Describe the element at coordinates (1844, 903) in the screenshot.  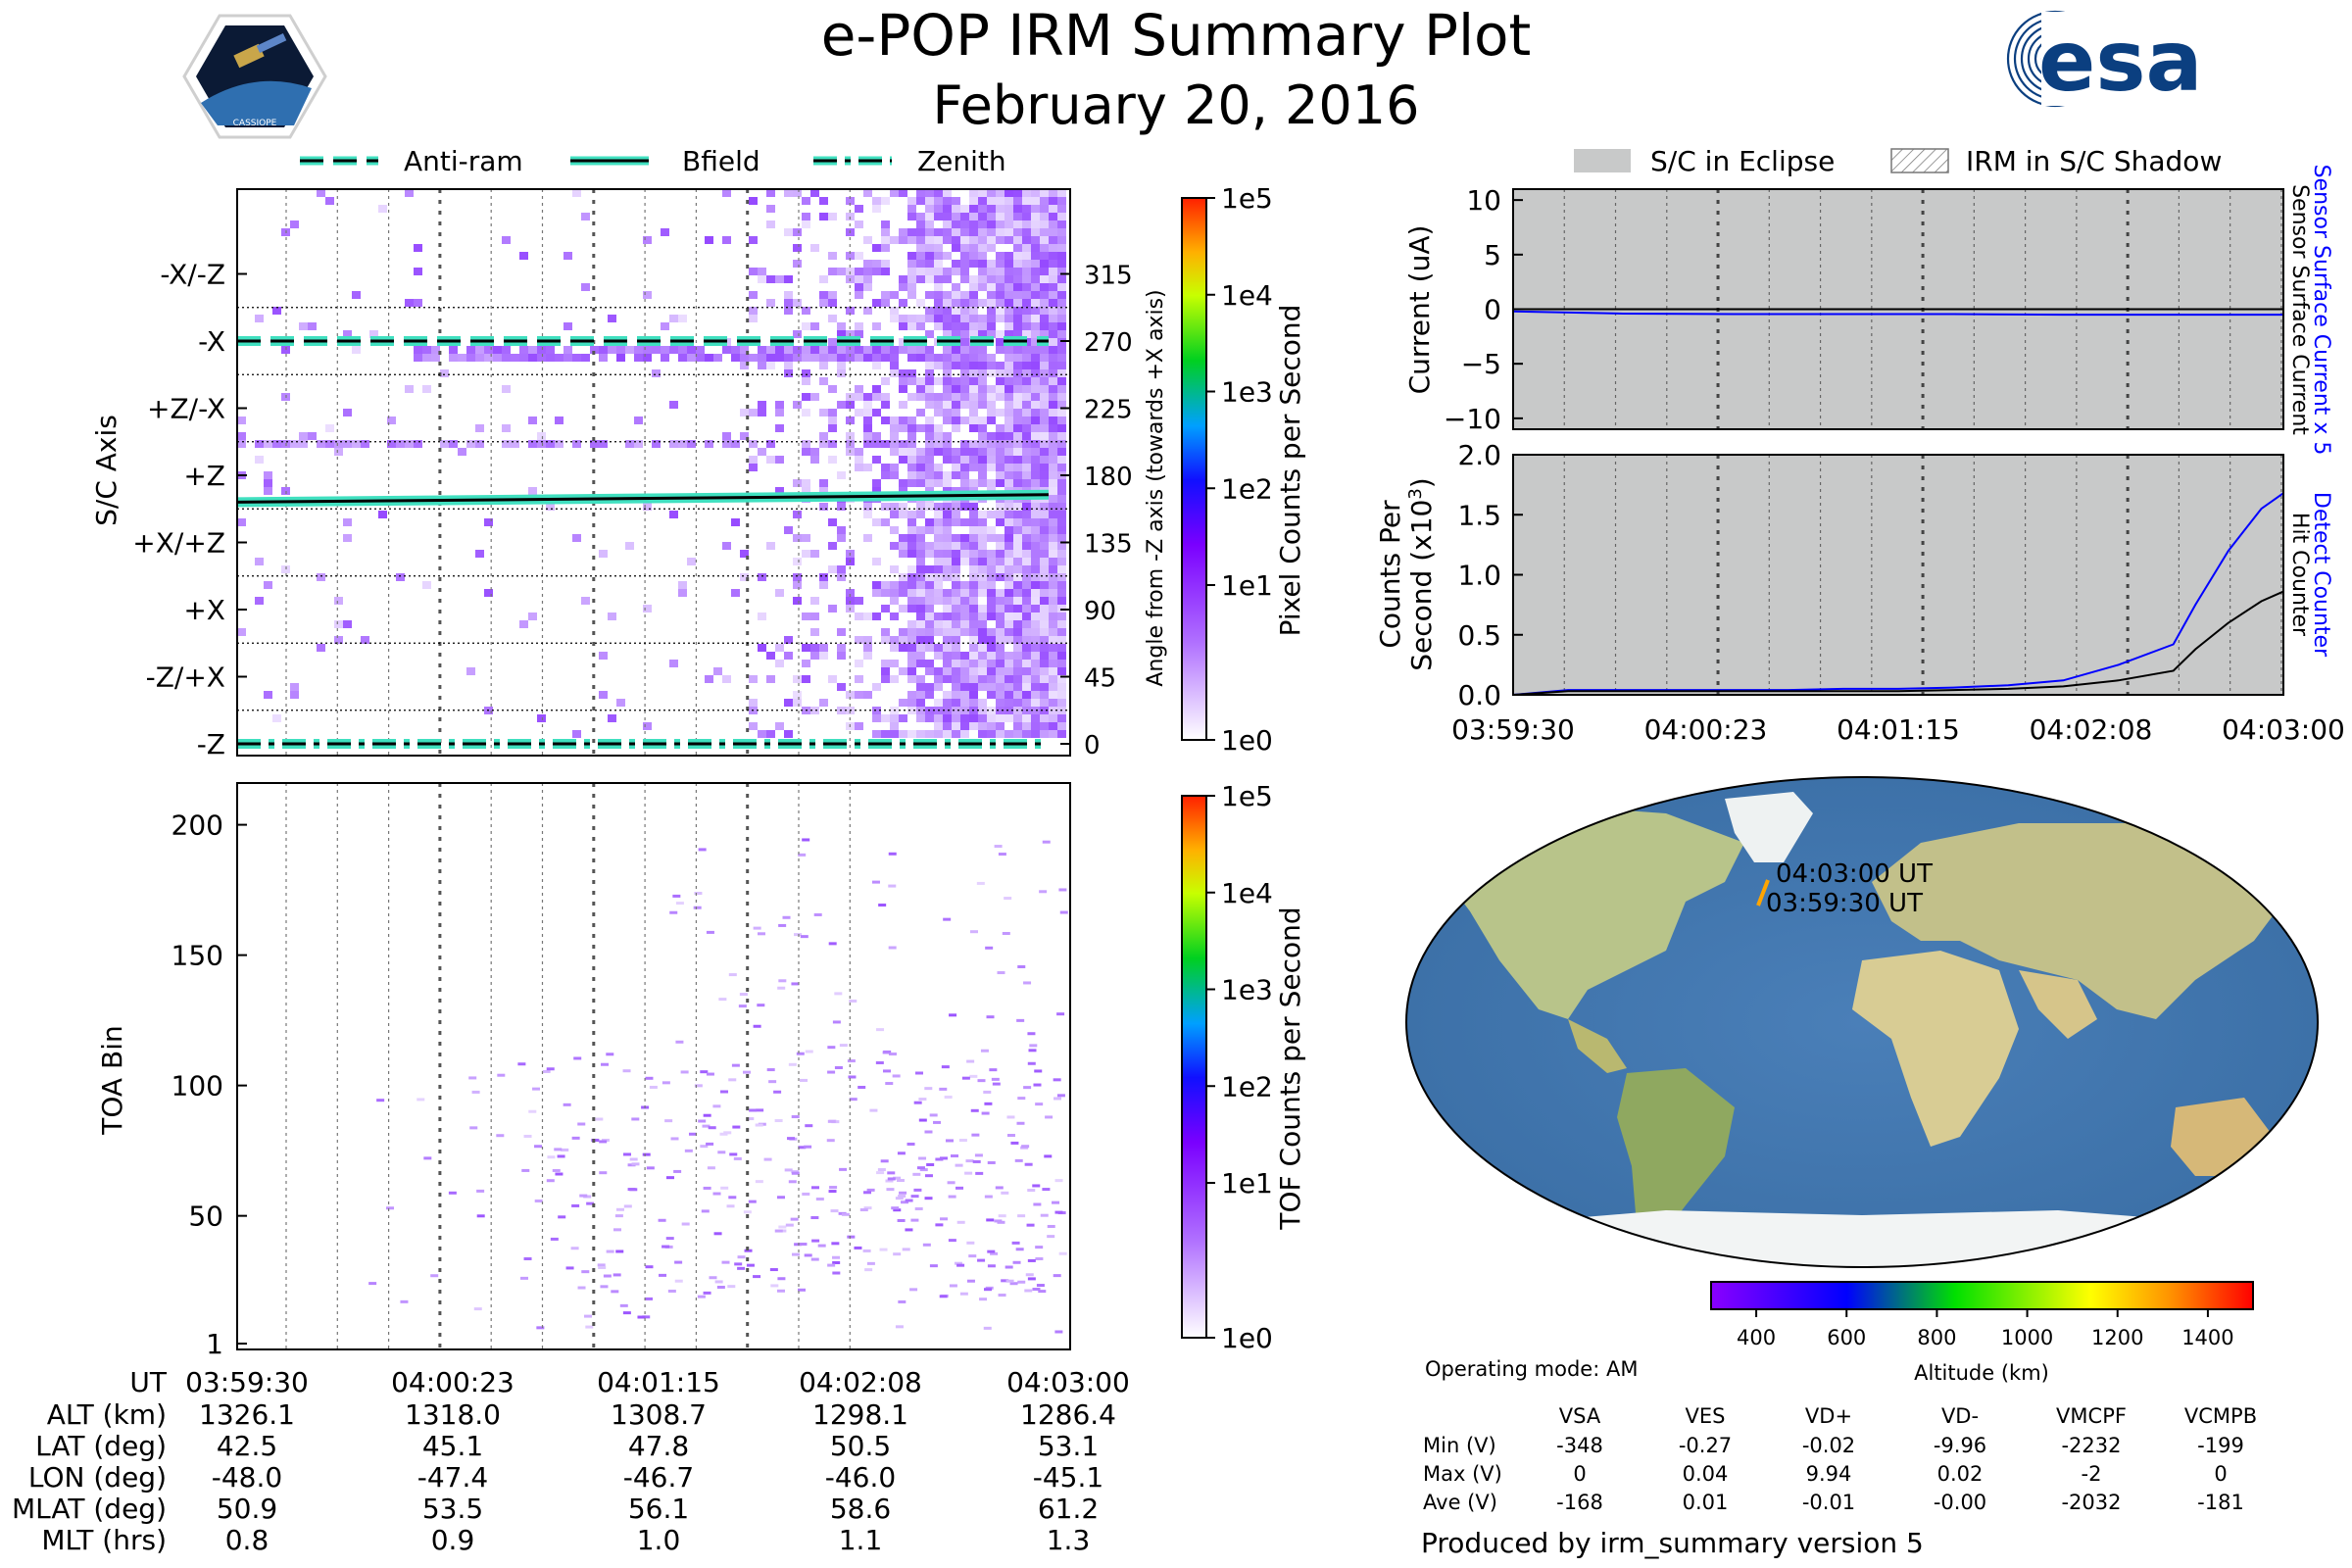
I see `map-label-start: 03:59:30 UT` at that location.